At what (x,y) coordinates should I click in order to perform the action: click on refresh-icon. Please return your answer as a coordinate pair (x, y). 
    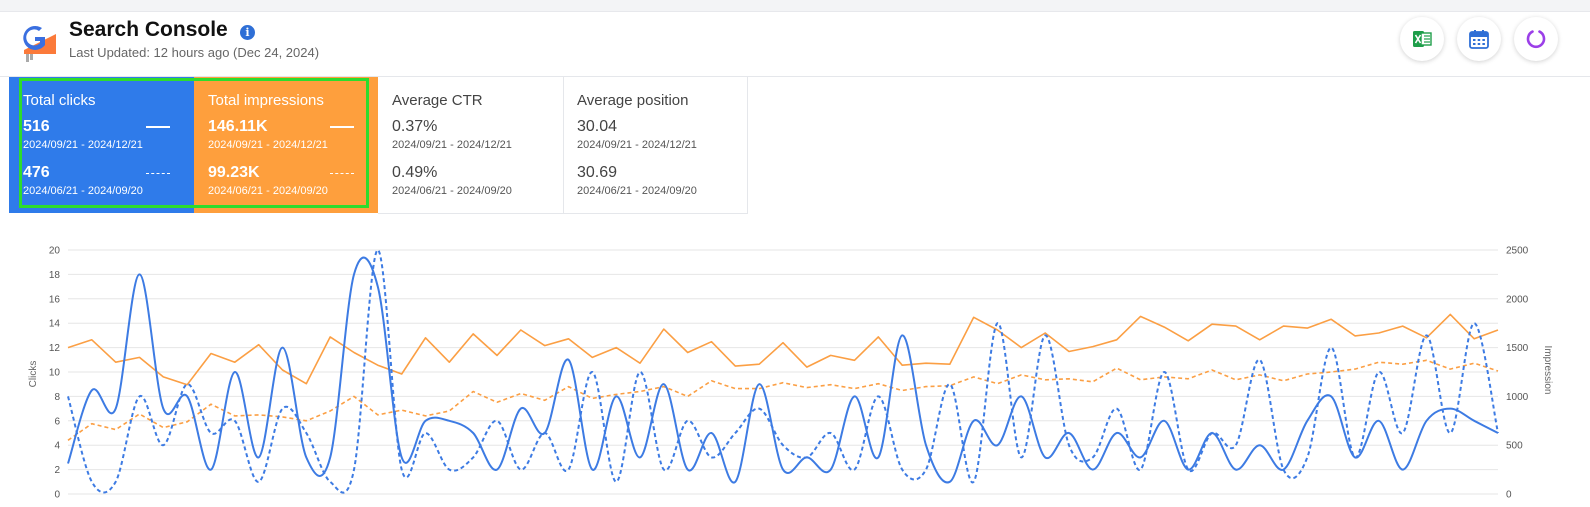
    Looking at the image, I should click on (1536, 39).